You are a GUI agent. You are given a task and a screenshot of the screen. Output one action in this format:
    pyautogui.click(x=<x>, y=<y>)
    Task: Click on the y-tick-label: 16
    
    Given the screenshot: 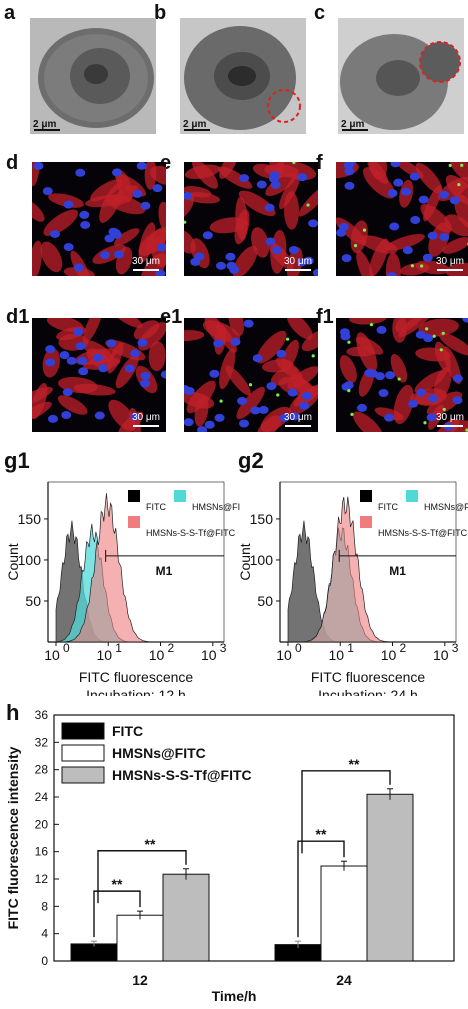 What is the action you would take?
    pyautogui.click(x=42, y=852)
    